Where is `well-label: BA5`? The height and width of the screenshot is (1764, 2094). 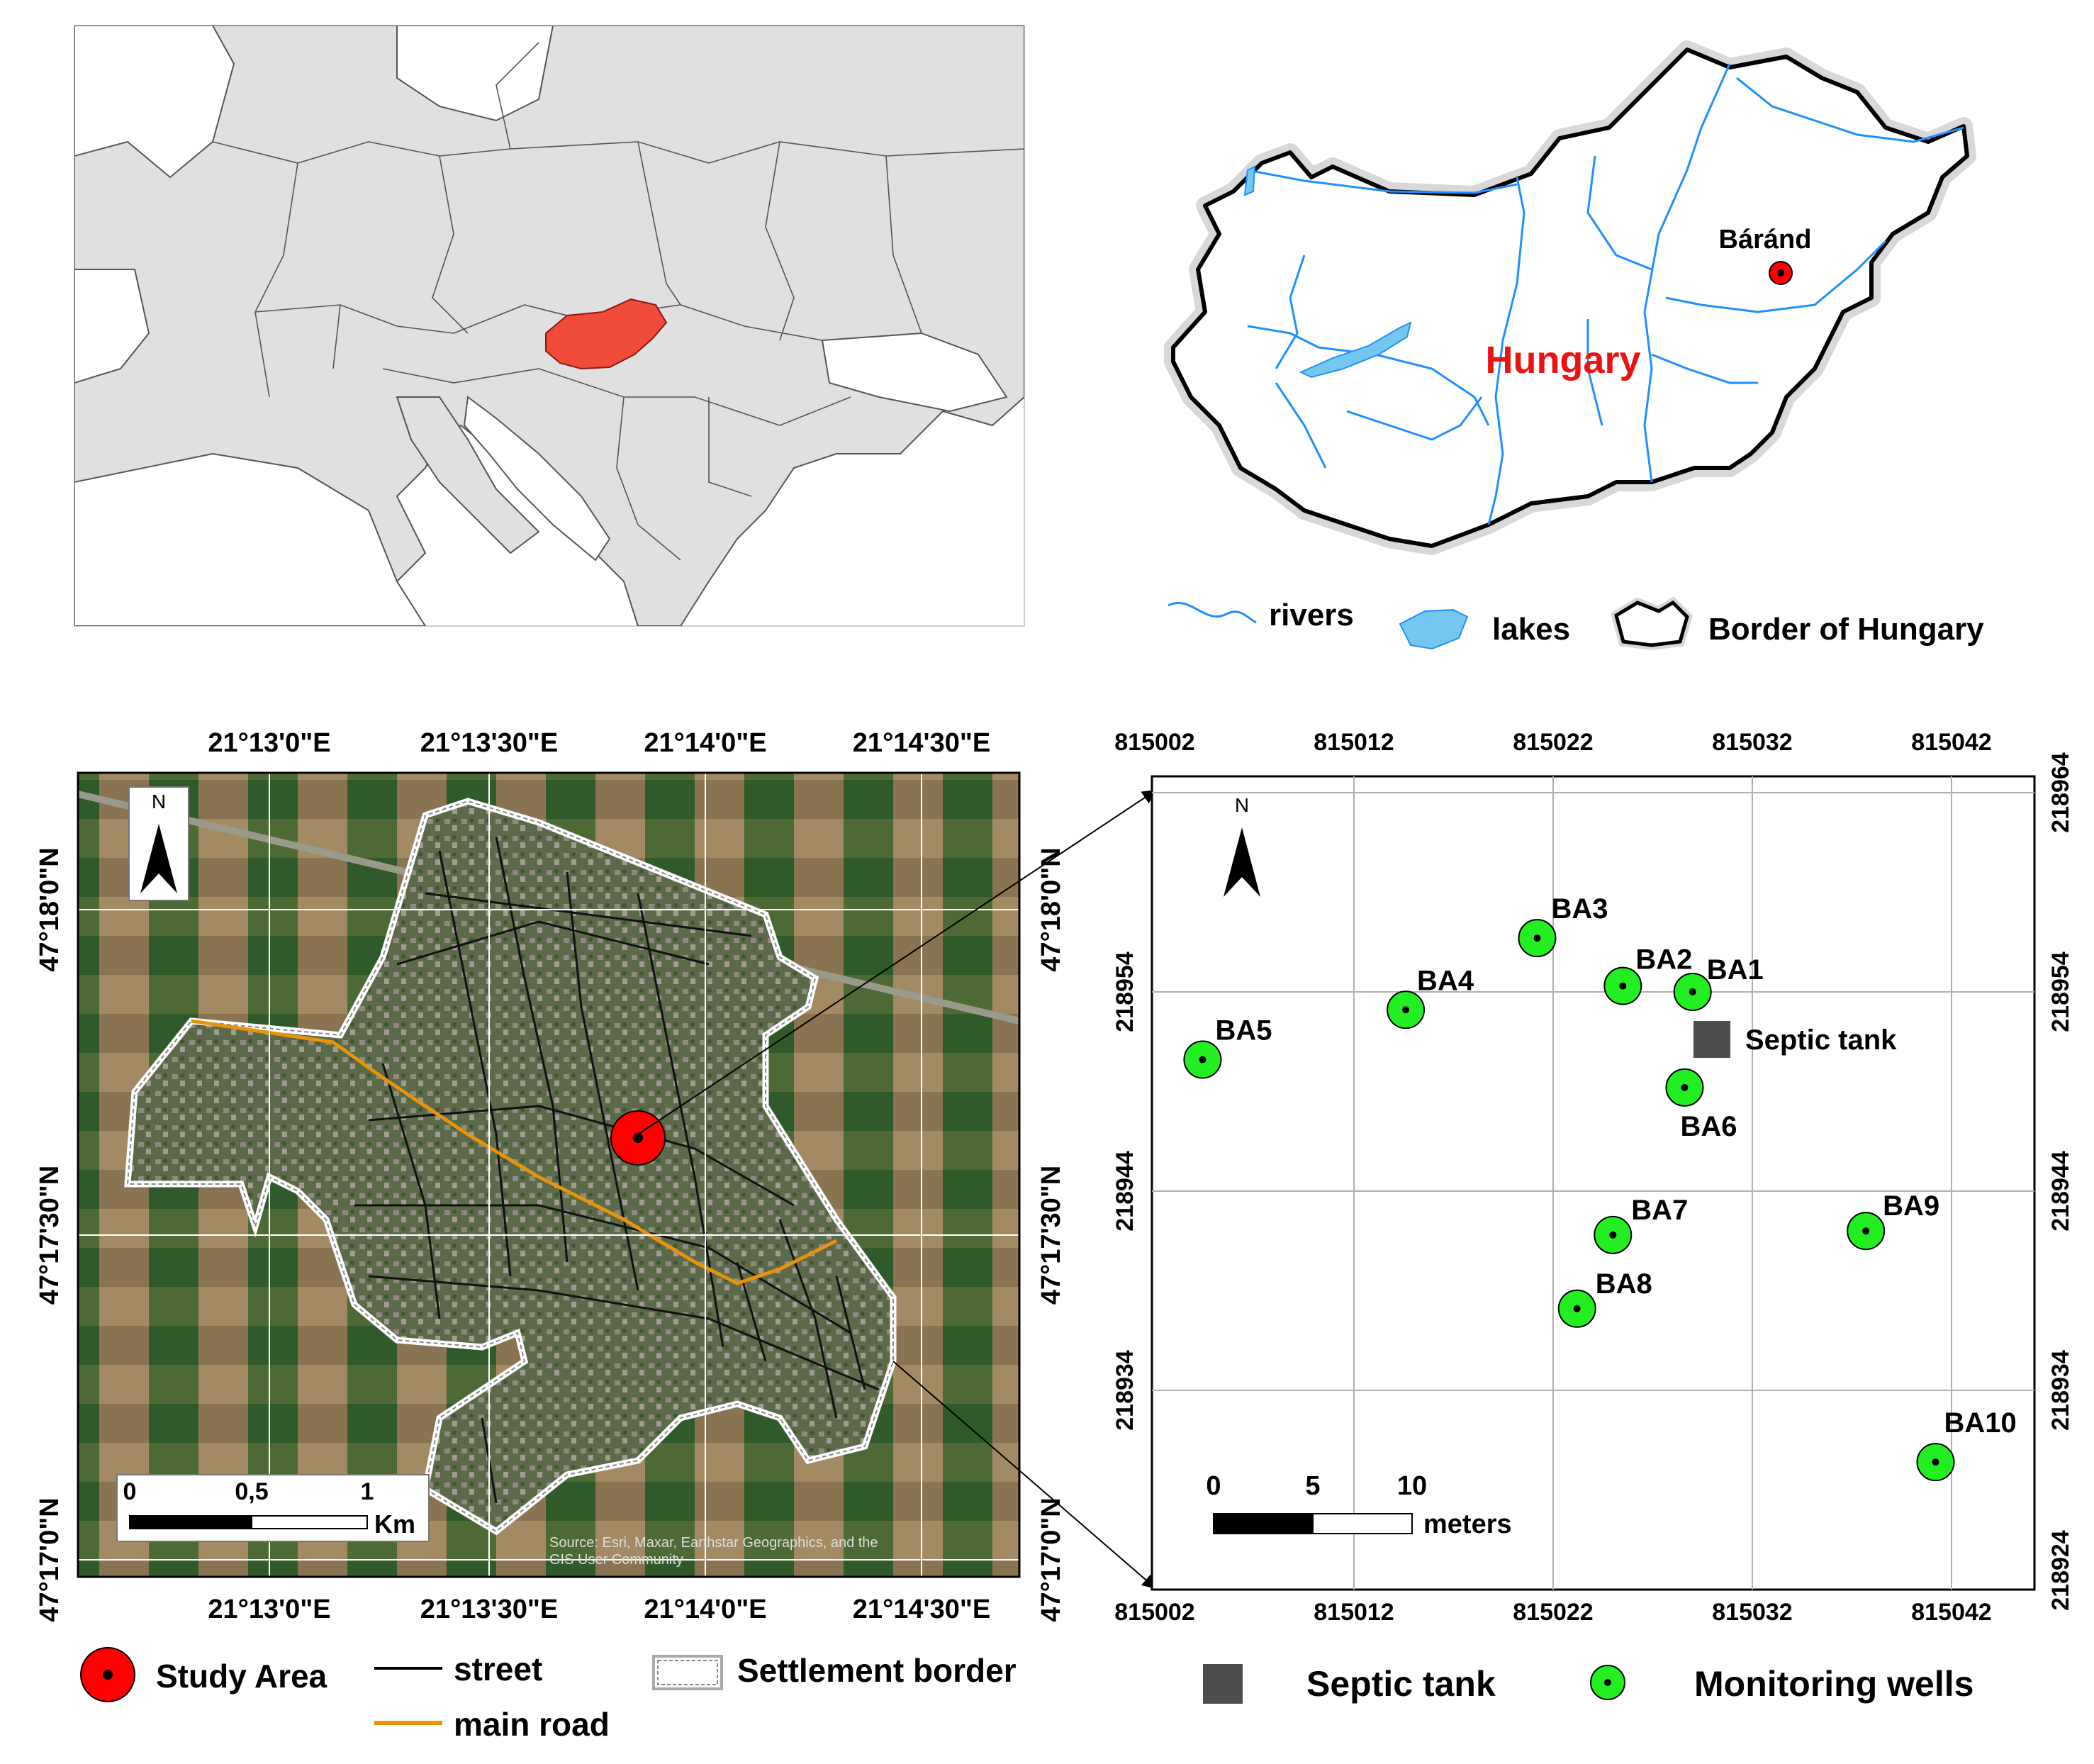 well-label: BA5 is located at coordinates (1243, 1030).